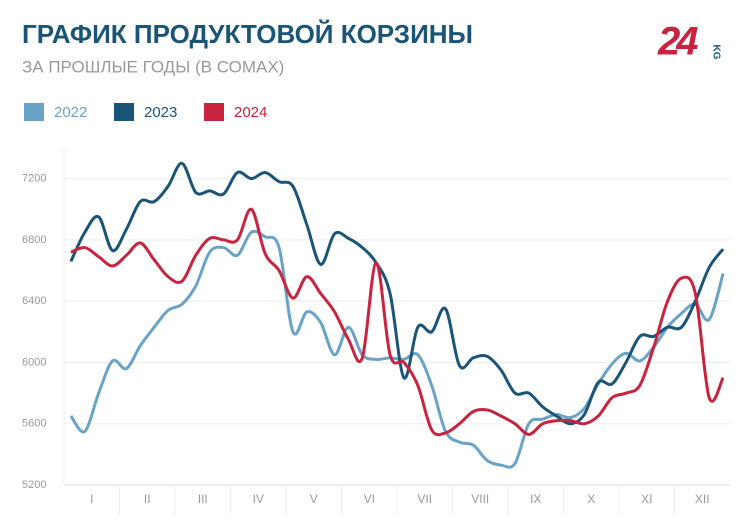 The width and height of the screenshot is (750, 528). What do you see at coordinates (34, 179) in the screenshot?
I see `y-tick-label: 7200` at bounding box center [34, 179].